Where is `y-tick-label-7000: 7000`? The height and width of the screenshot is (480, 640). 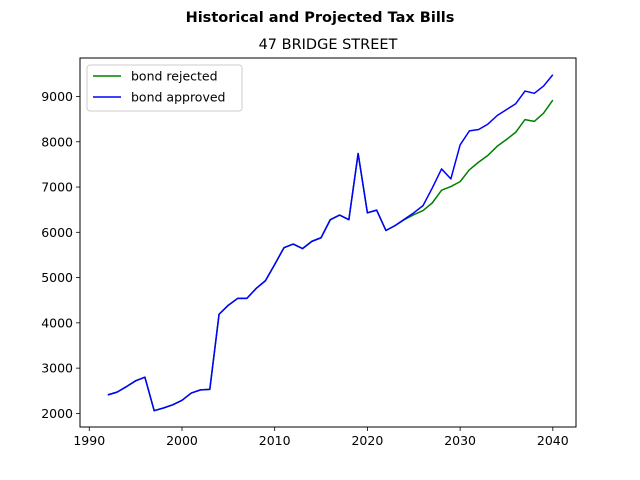
y-tick-label-7000: 7000 is located at coordinates (57, 187).